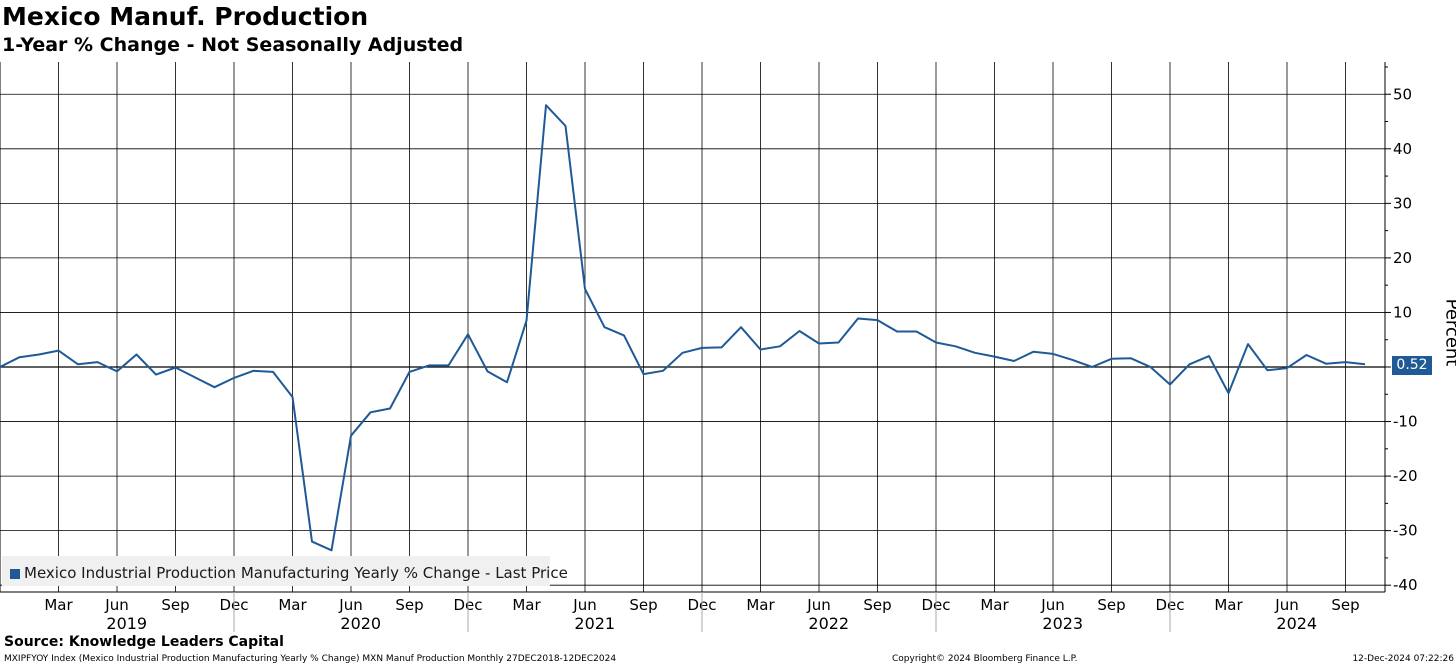 The height and width of the screenshot is (666, 1456). What do you see at coordinates (1402, 312) in the screenshot?
I see `y-tick-label: 10` at bounding box center [1402, 312].